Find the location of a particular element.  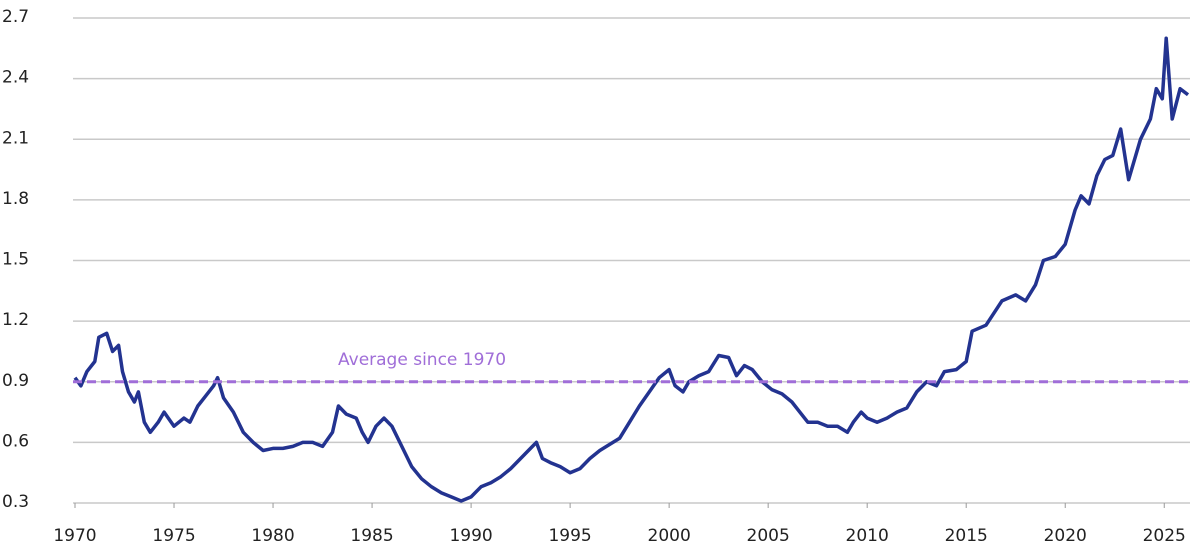

x-tick-label: 1970 is located at coordinates (74, 536).